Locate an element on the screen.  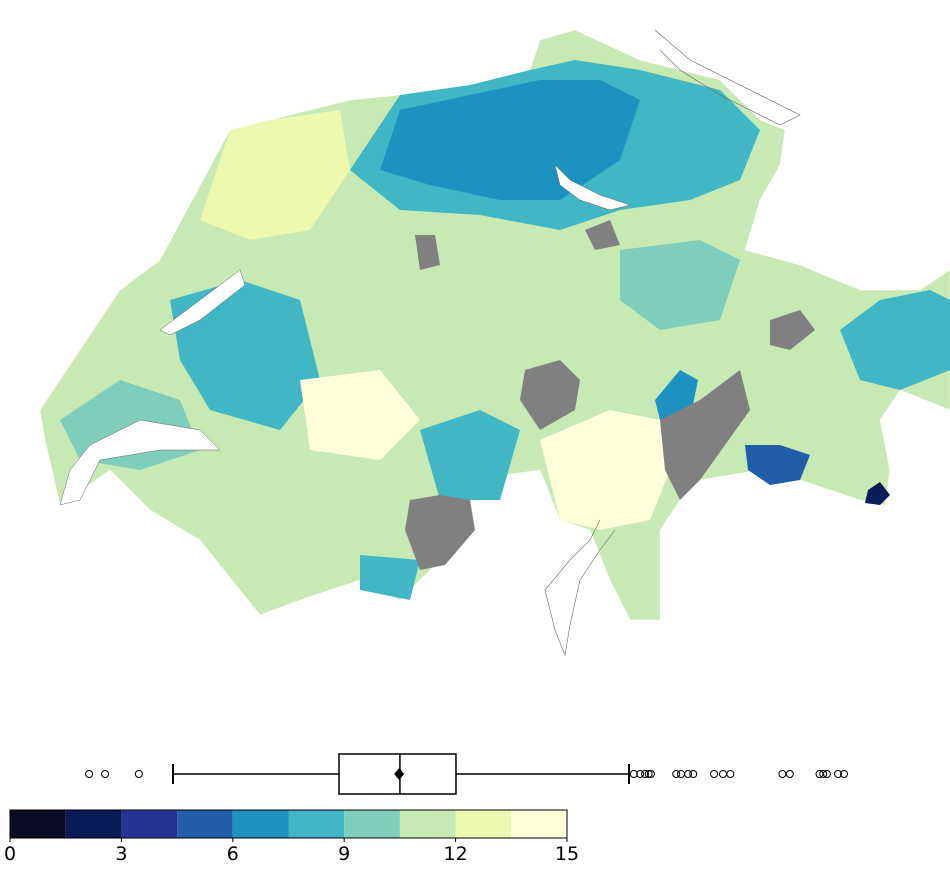
tick-label: 3 is located at coordinates (121, 854).